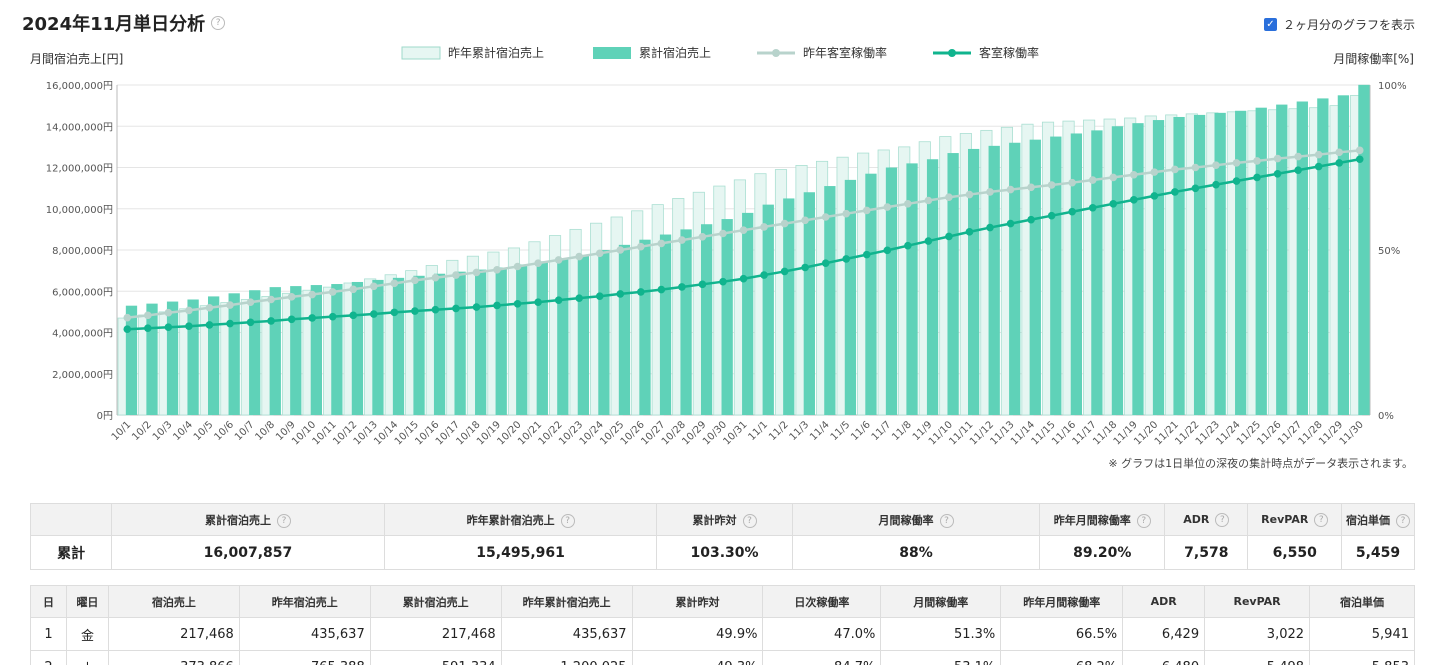 Image resolution: width=1445 pixels, height=665 pixels. What do you see at coordinates (173, 601) in the screenshot?
I see `daily-header: 宿泊売上` at bounding box center [173, 601].